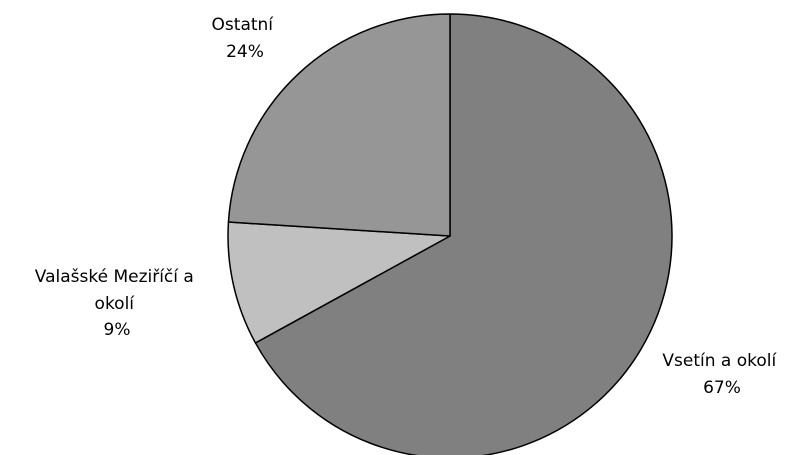  I want to click on slice-label-vsetin: Vsetín a okolí 67%, so click(721, 374).